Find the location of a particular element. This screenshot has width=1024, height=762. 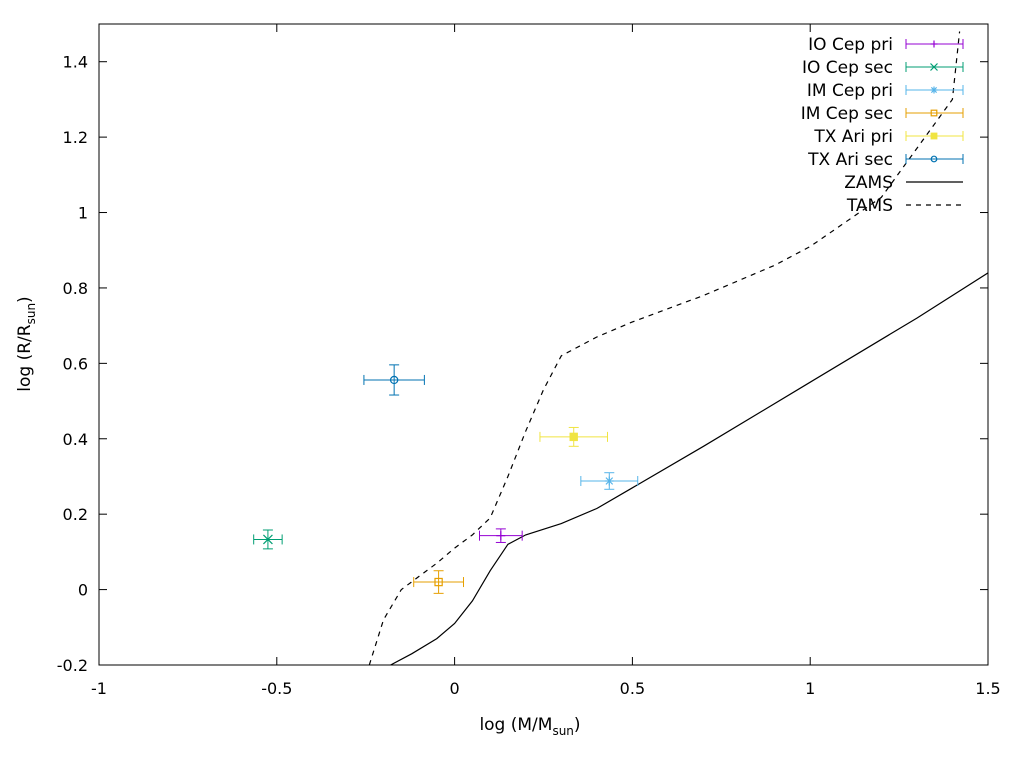

y-tick-label: -0.2 is located at coordinates (72, 665).